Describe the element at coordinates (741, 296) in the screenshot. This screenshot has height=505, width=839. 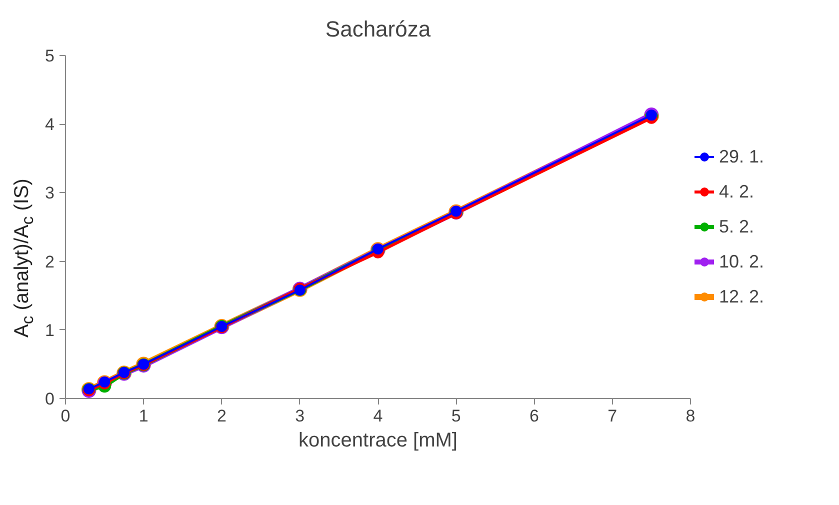
I see `legend-label: 12. 2.` at that location.